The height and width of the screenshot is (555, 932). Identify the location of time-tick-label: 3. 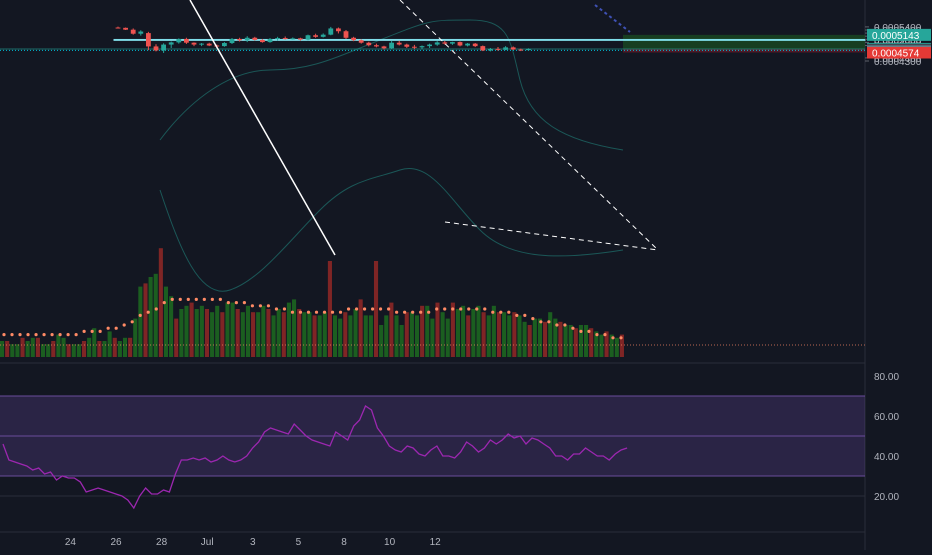
(253, 542).